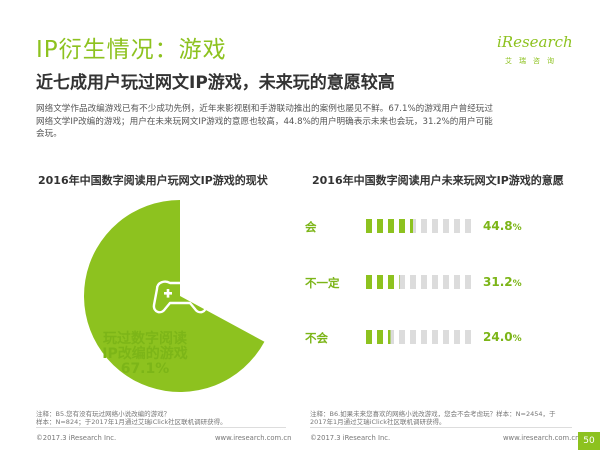 Image resolution: width=600 pixels, height=450 pixels. What do you see at coordinates (378, 422) in the screenshot?
I see `footnote-line: 2017年1月通过艾瑞iClick社区联机调研获得。` at bounding box center [378, 422].